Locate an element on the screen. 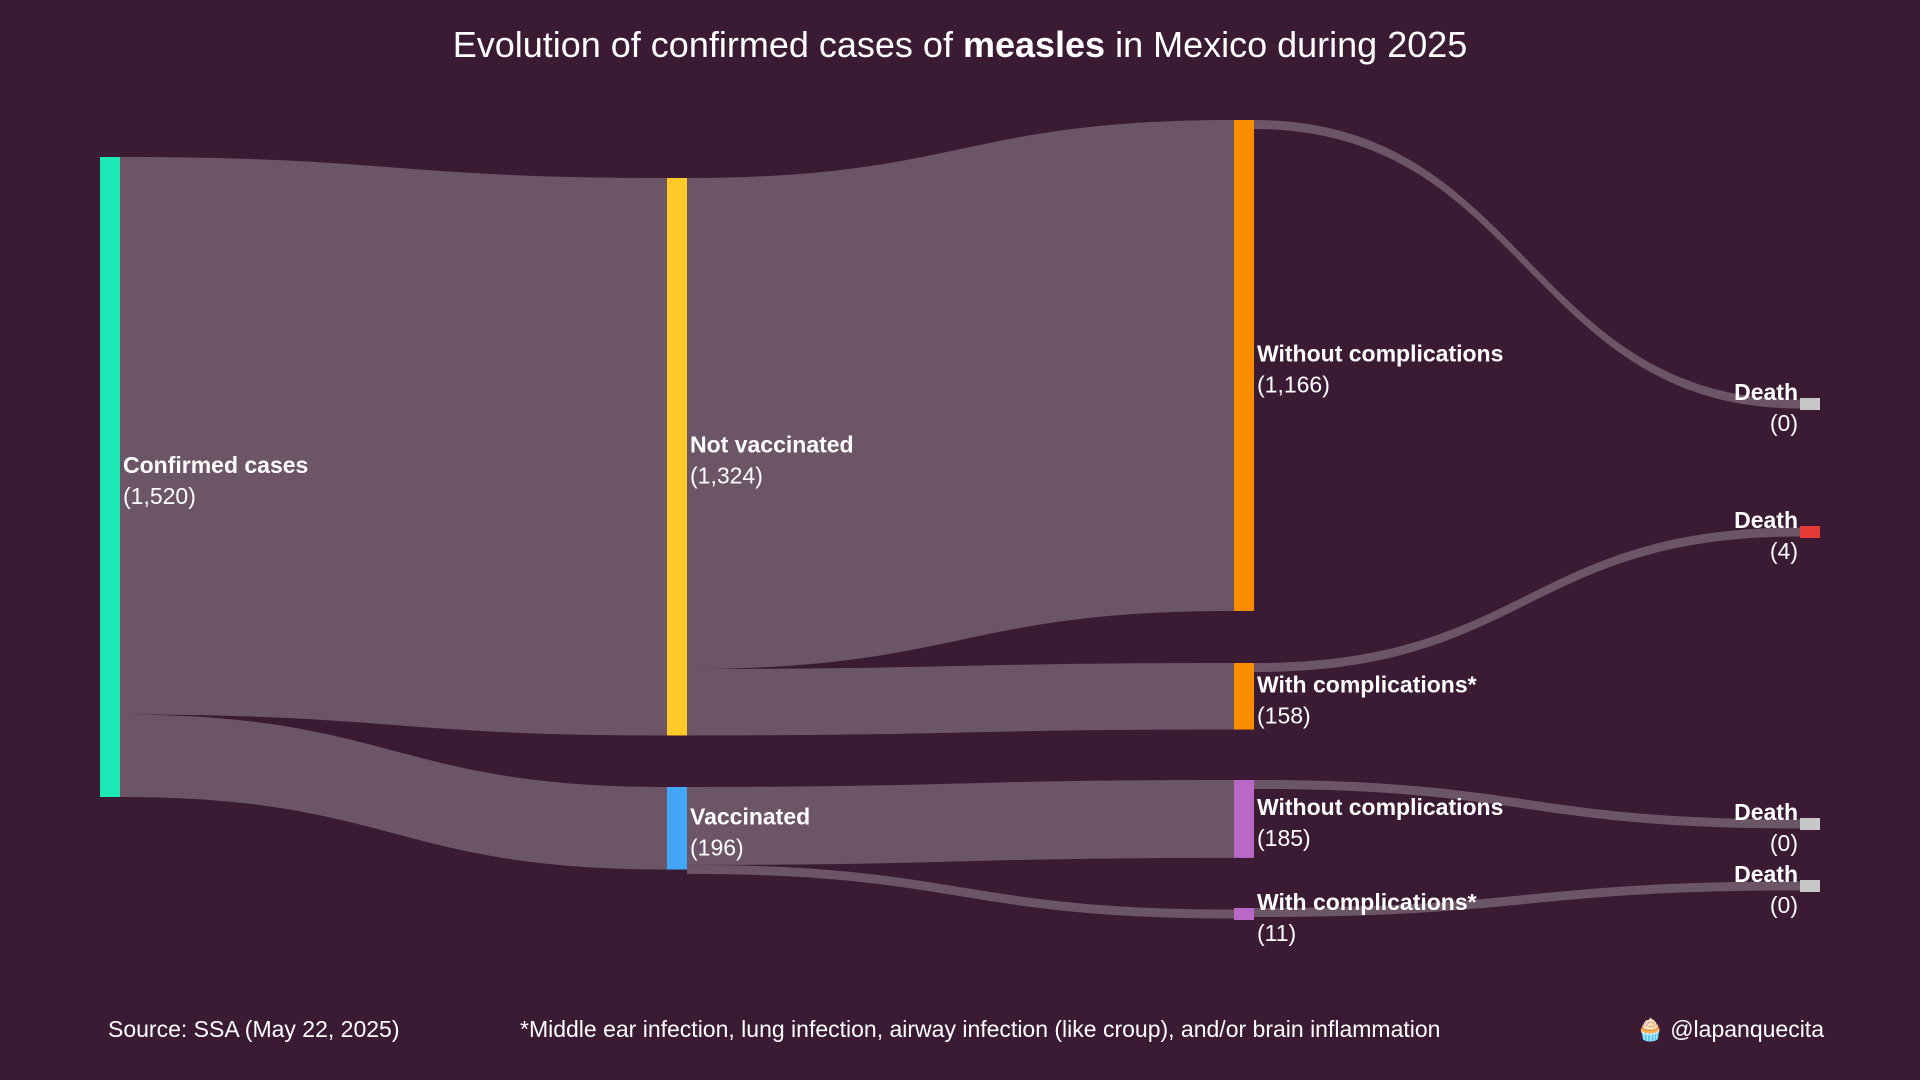  label-death_nv_without: Death (0) is located at coordinates (1766, 407).